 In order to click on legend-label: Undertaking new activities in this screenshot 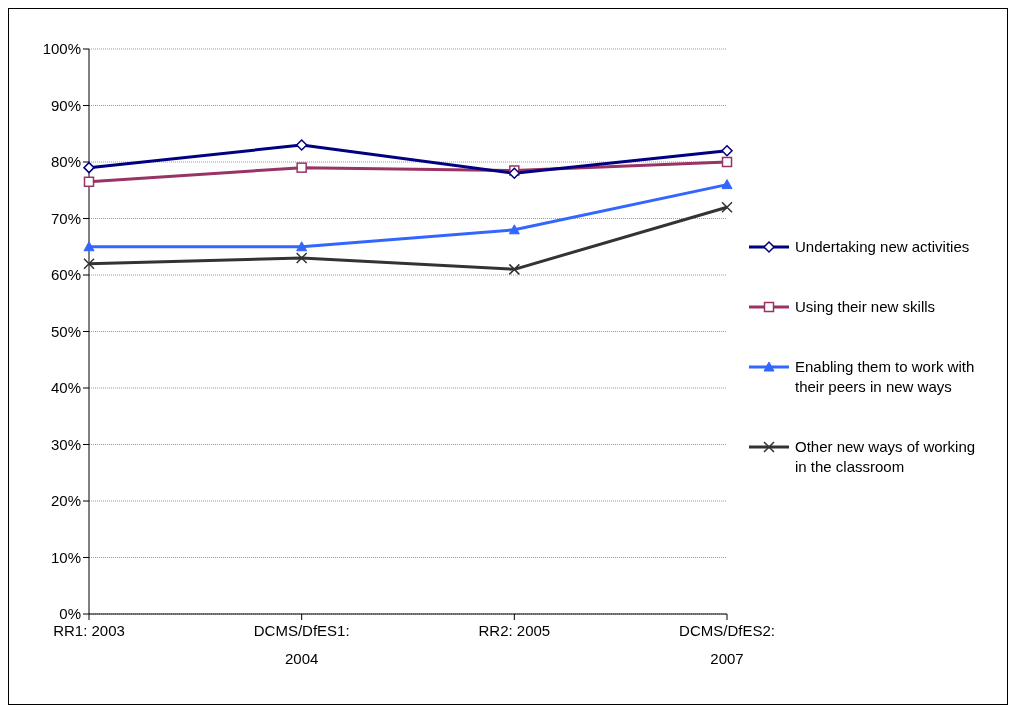, I will do `click(883, 246)`.